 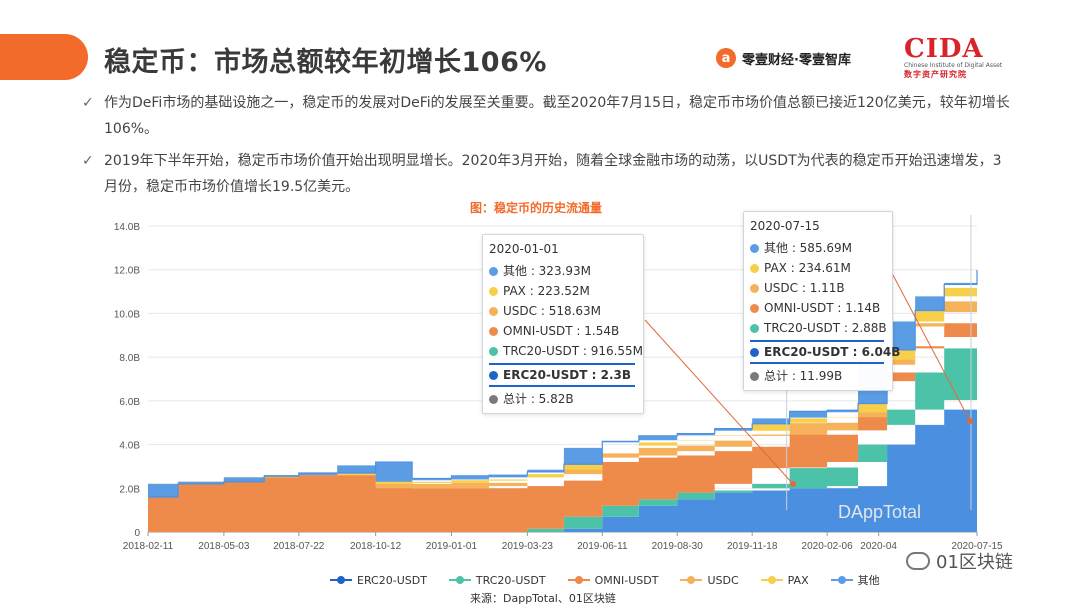 I want to click on tooltip-row: 其他 : 585.69M, so click(x=817, y=248).